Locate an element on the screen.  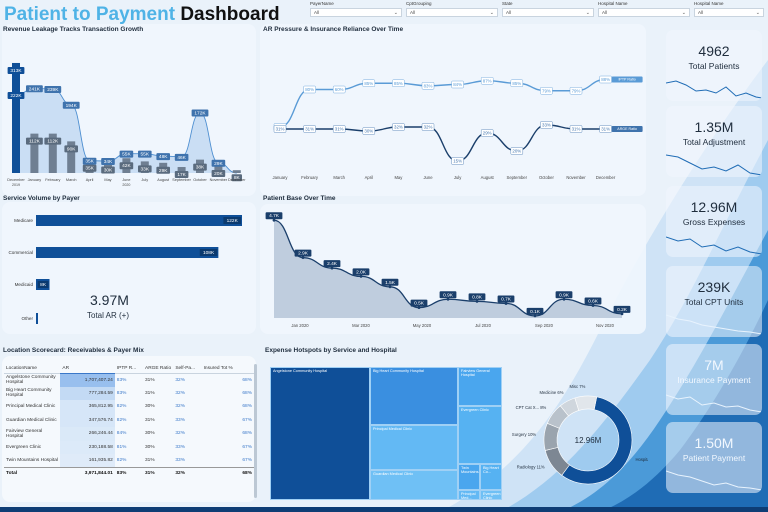
transactions-label: 239K is located at coordinates (53, 90).